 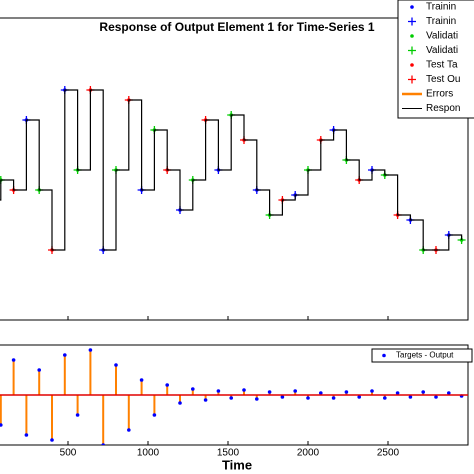 I want to click on legend-label: Respon, so click(x=443, y=108).